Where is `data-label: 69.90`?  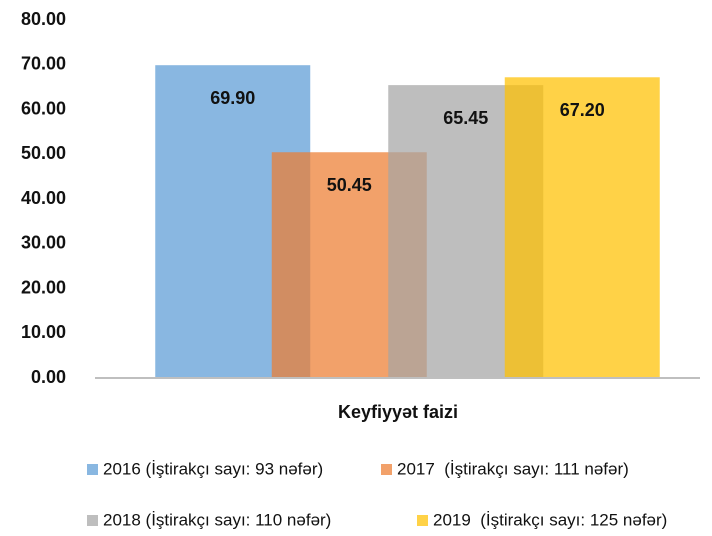 data-label: 69.90 is located at coordinates (232, 98).